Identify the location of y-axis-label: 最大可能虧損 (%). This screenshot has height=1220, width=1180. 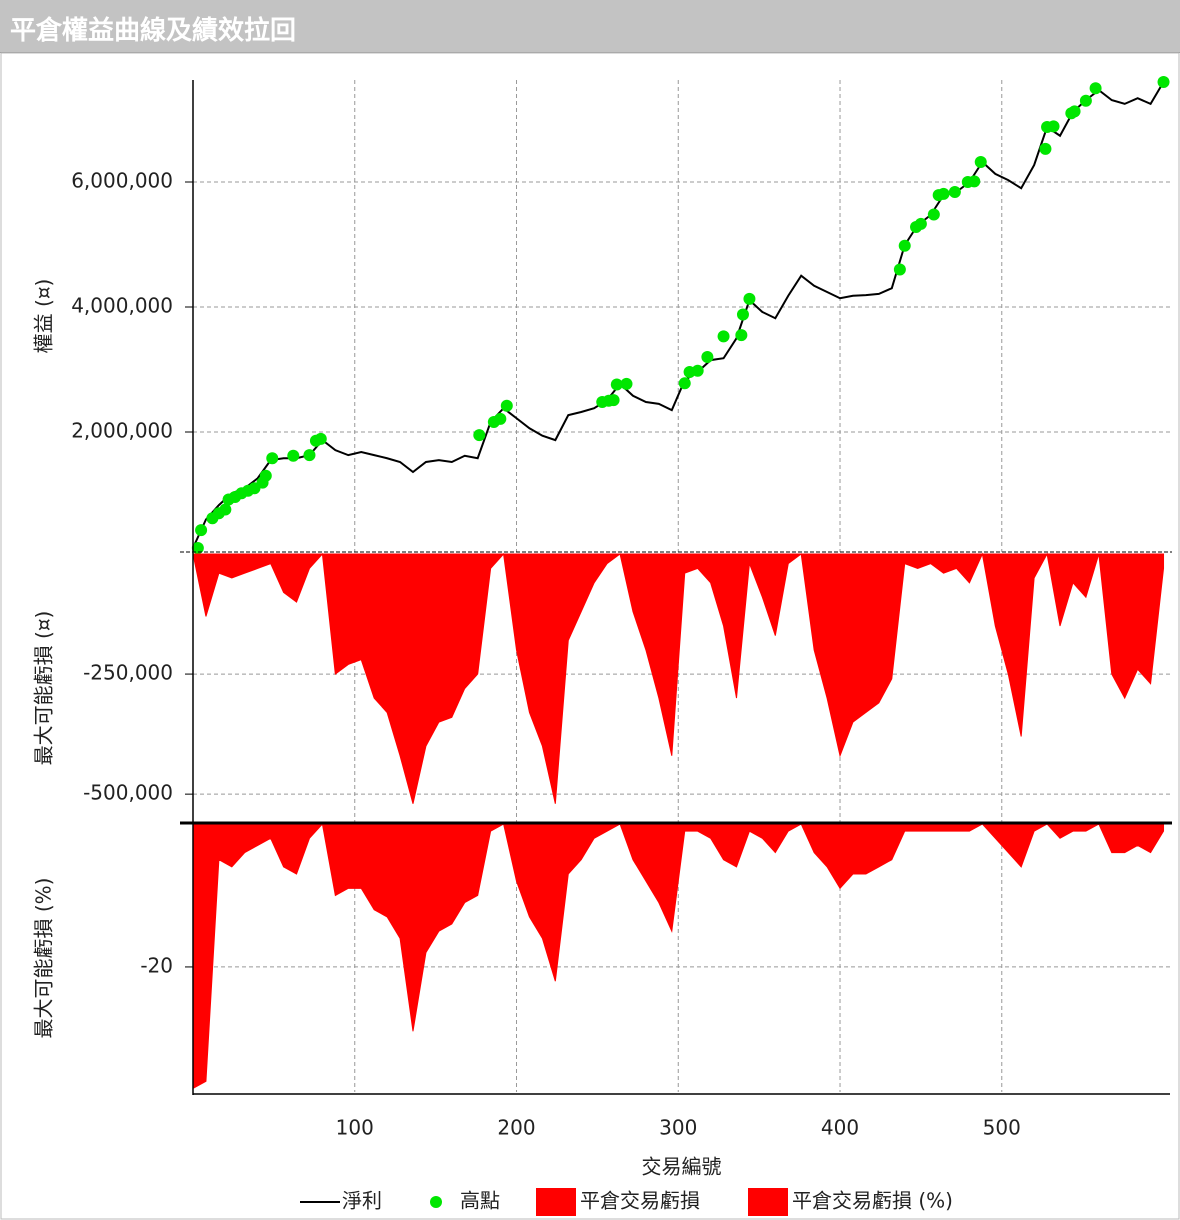
(44, 958).